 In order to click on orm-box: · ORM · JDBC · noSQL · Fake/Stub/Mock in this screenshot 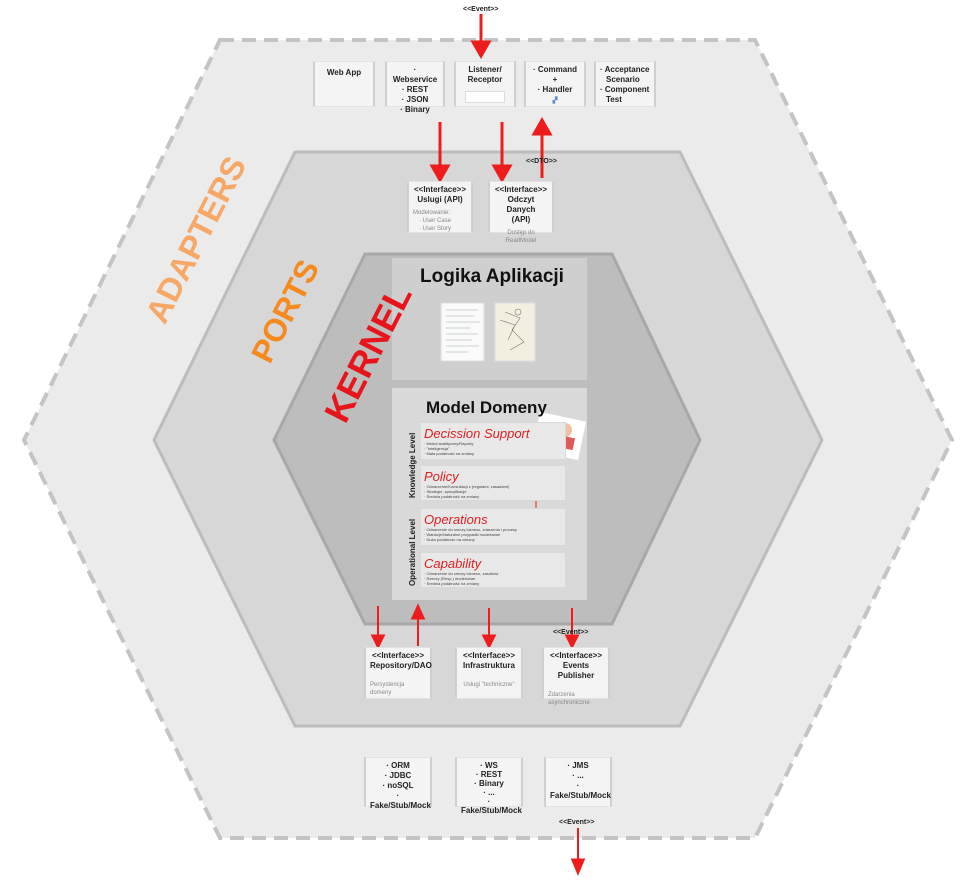, I will do `click(398, 783)`.